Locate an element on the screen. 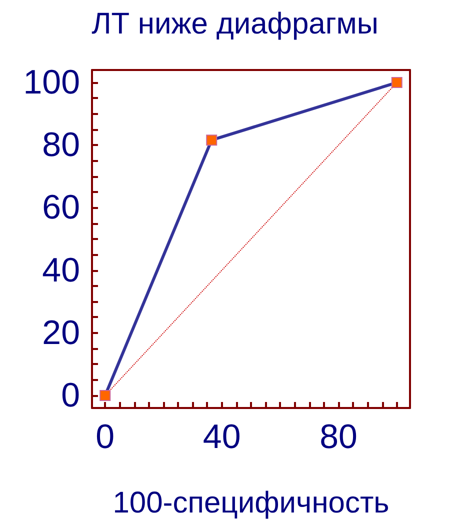 The height and width of the screenshot is (524, 470). y-tick-label: 0 is located at coordinates (70, 395).